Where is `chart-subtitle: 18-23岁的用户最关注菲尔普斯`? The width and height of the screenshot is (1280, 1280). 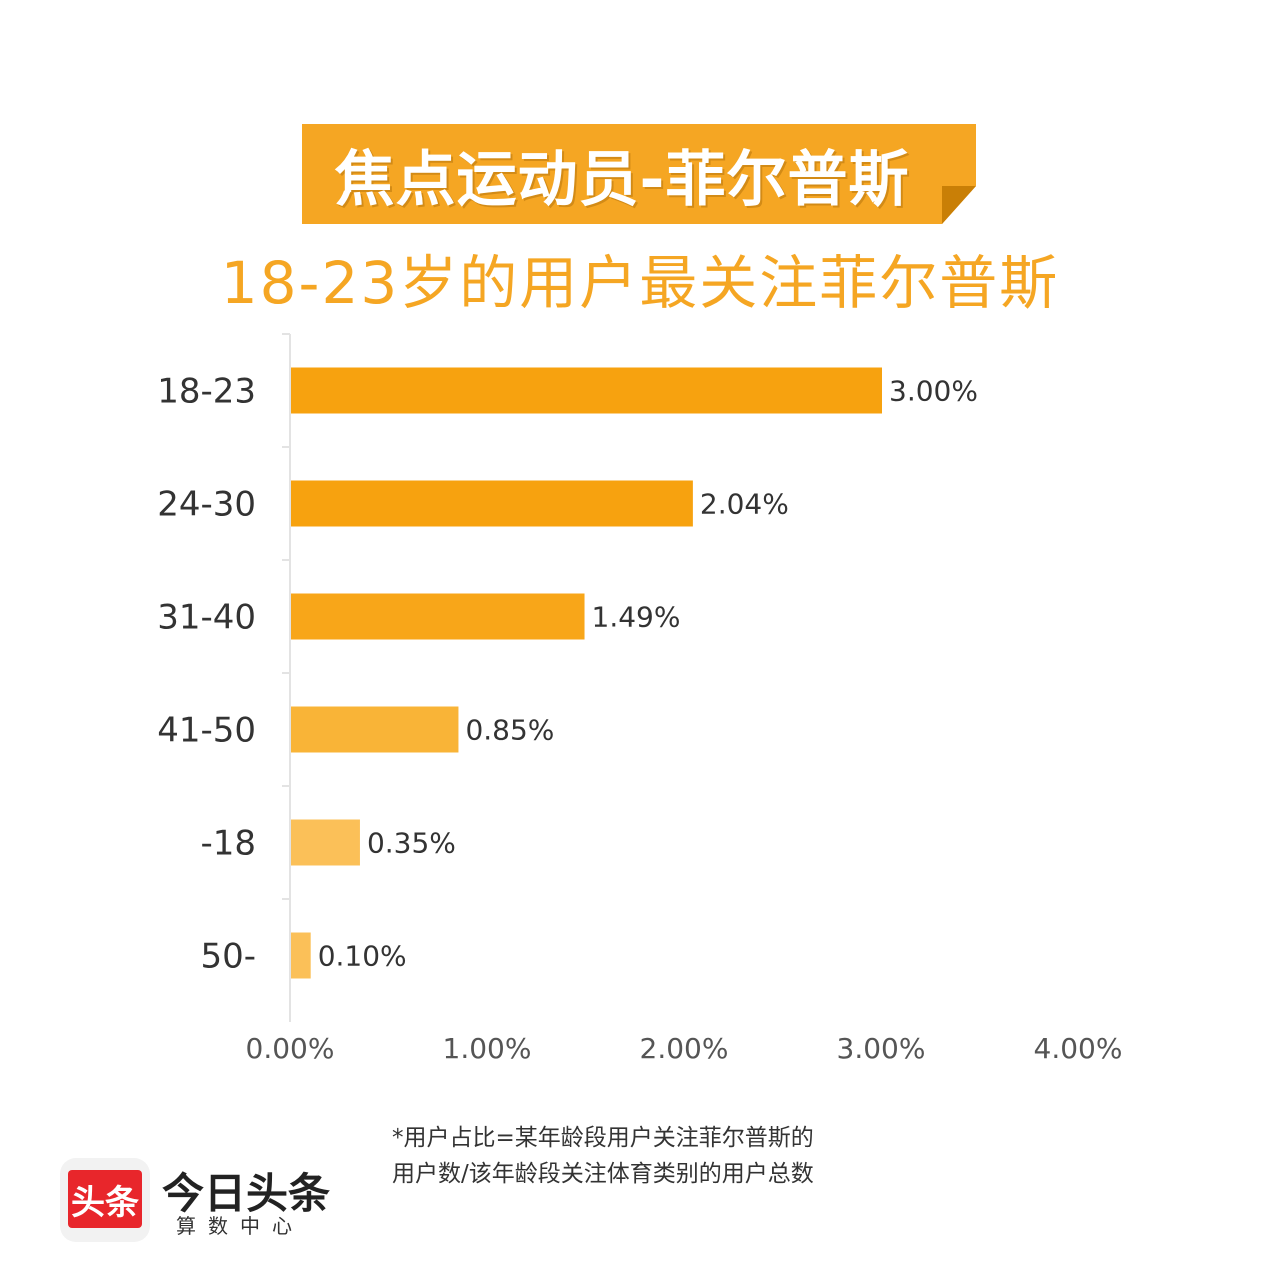 chart-subtitle: 18-23岁的用户最关注菲尔普斯 is located at coordinates (640, 283).